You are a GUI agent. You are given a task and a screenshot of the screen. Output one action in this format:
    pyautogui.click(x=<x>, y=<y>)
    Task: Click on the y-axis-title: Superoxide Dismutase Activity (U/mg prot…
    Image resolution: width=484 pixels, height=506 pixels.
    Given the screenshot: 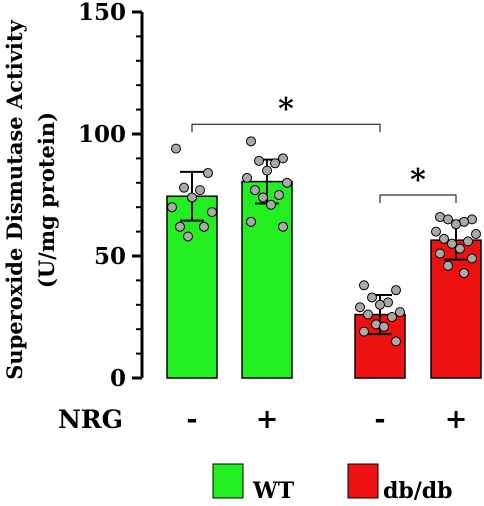 What is the action you would take?
    pyautogui.click(x=30, y=199)
    